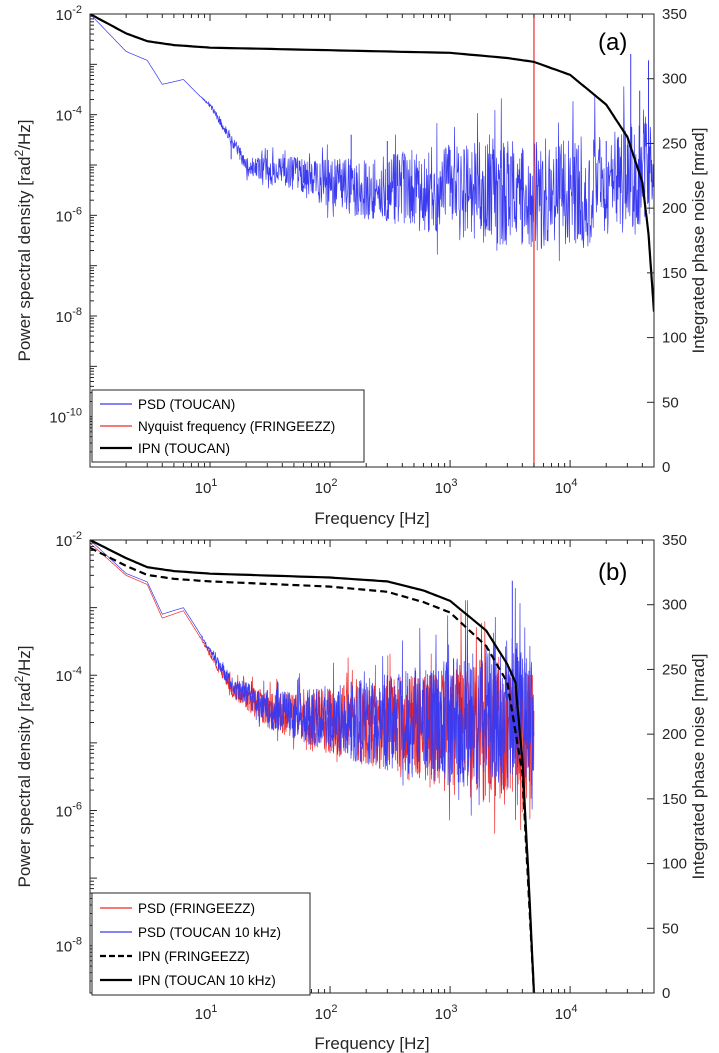 This screenshot has width=719, height=1053. What do you see at coordinates (186, 404) in the screenshot?
I see `legend-entry: PSD (TOUCAN)` at bounding box center [186, 404].